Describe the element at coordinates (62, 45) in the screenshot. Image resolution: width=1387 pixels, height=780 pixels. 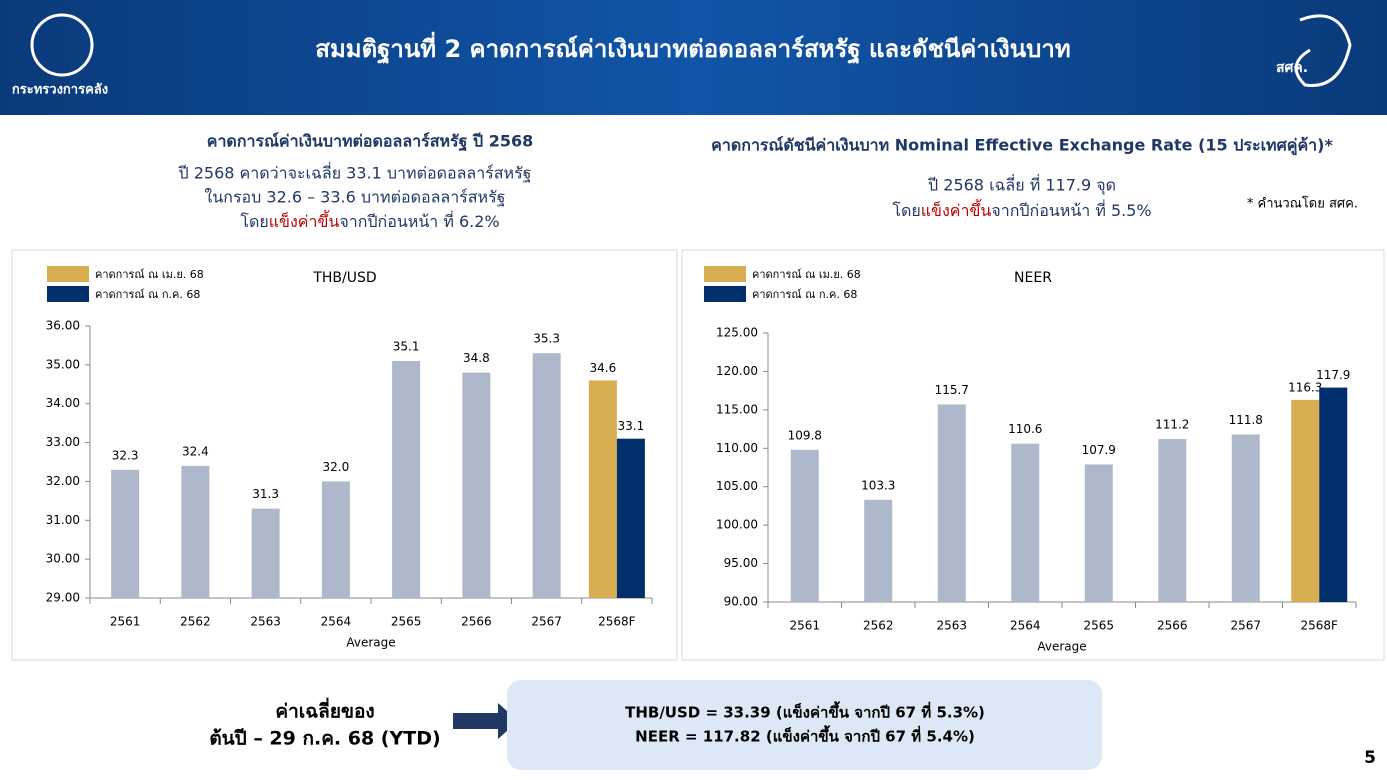
I see `left-logo-emblem` at that location.